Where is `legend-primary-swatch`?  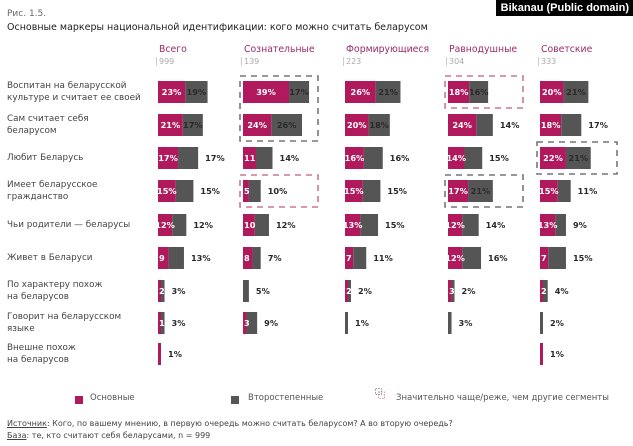
legend-primary-swatch is located at coordinates (79, 400).